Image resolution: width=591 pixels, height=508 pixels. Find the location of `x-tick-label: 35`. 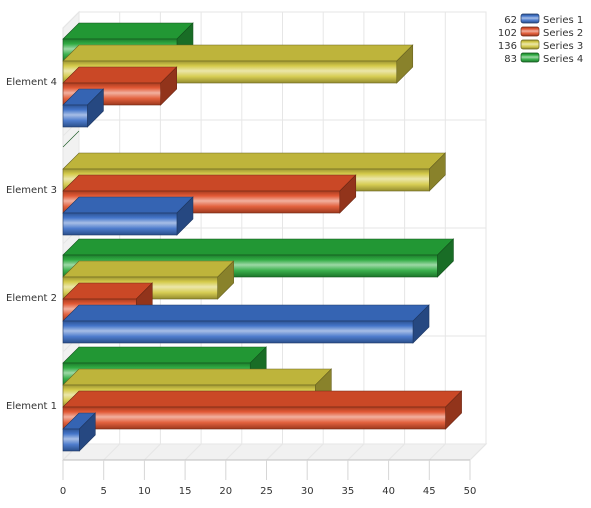

x-tick-label: 35 is located at coordinates (348, 491).